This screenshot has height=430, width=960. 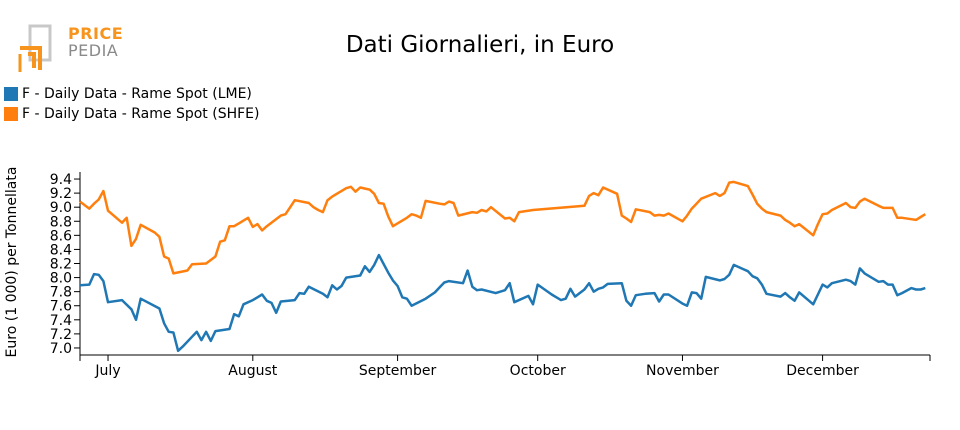 I want to click on y-tick-label: 7.8, so click(x=61, y=293).